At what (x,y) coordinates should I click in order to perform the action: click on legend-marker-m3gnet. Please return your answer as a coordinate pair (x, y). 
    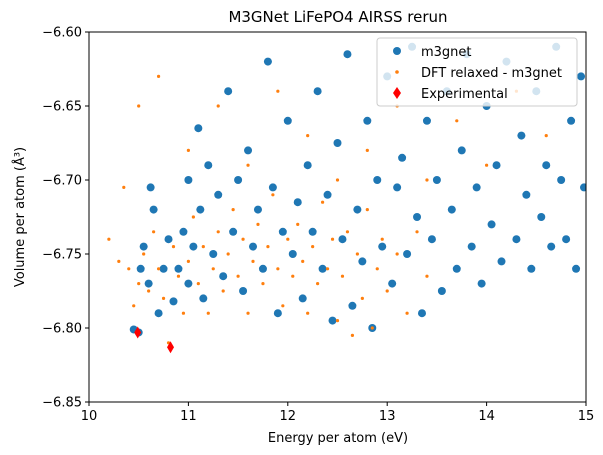
    Looking at the image, I should click on (397, 51).